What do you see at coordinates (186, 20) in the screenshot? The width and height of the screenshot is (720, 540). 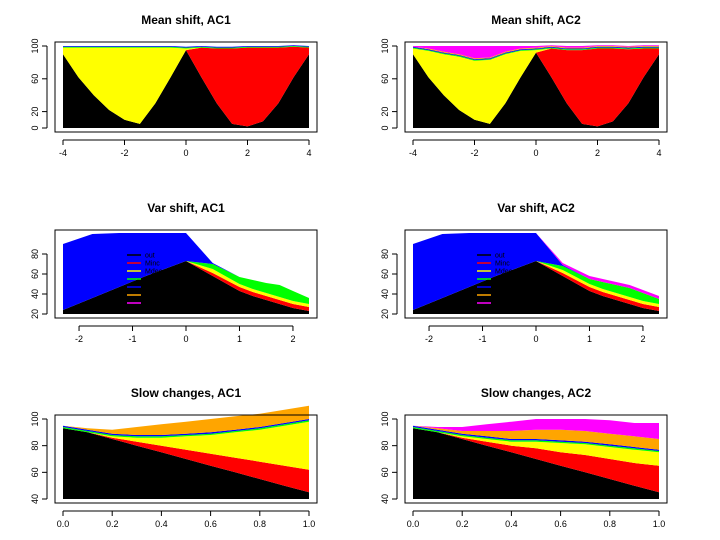 I see `chart-title: Mean shift, AC1` at bounding box center [186, 20].